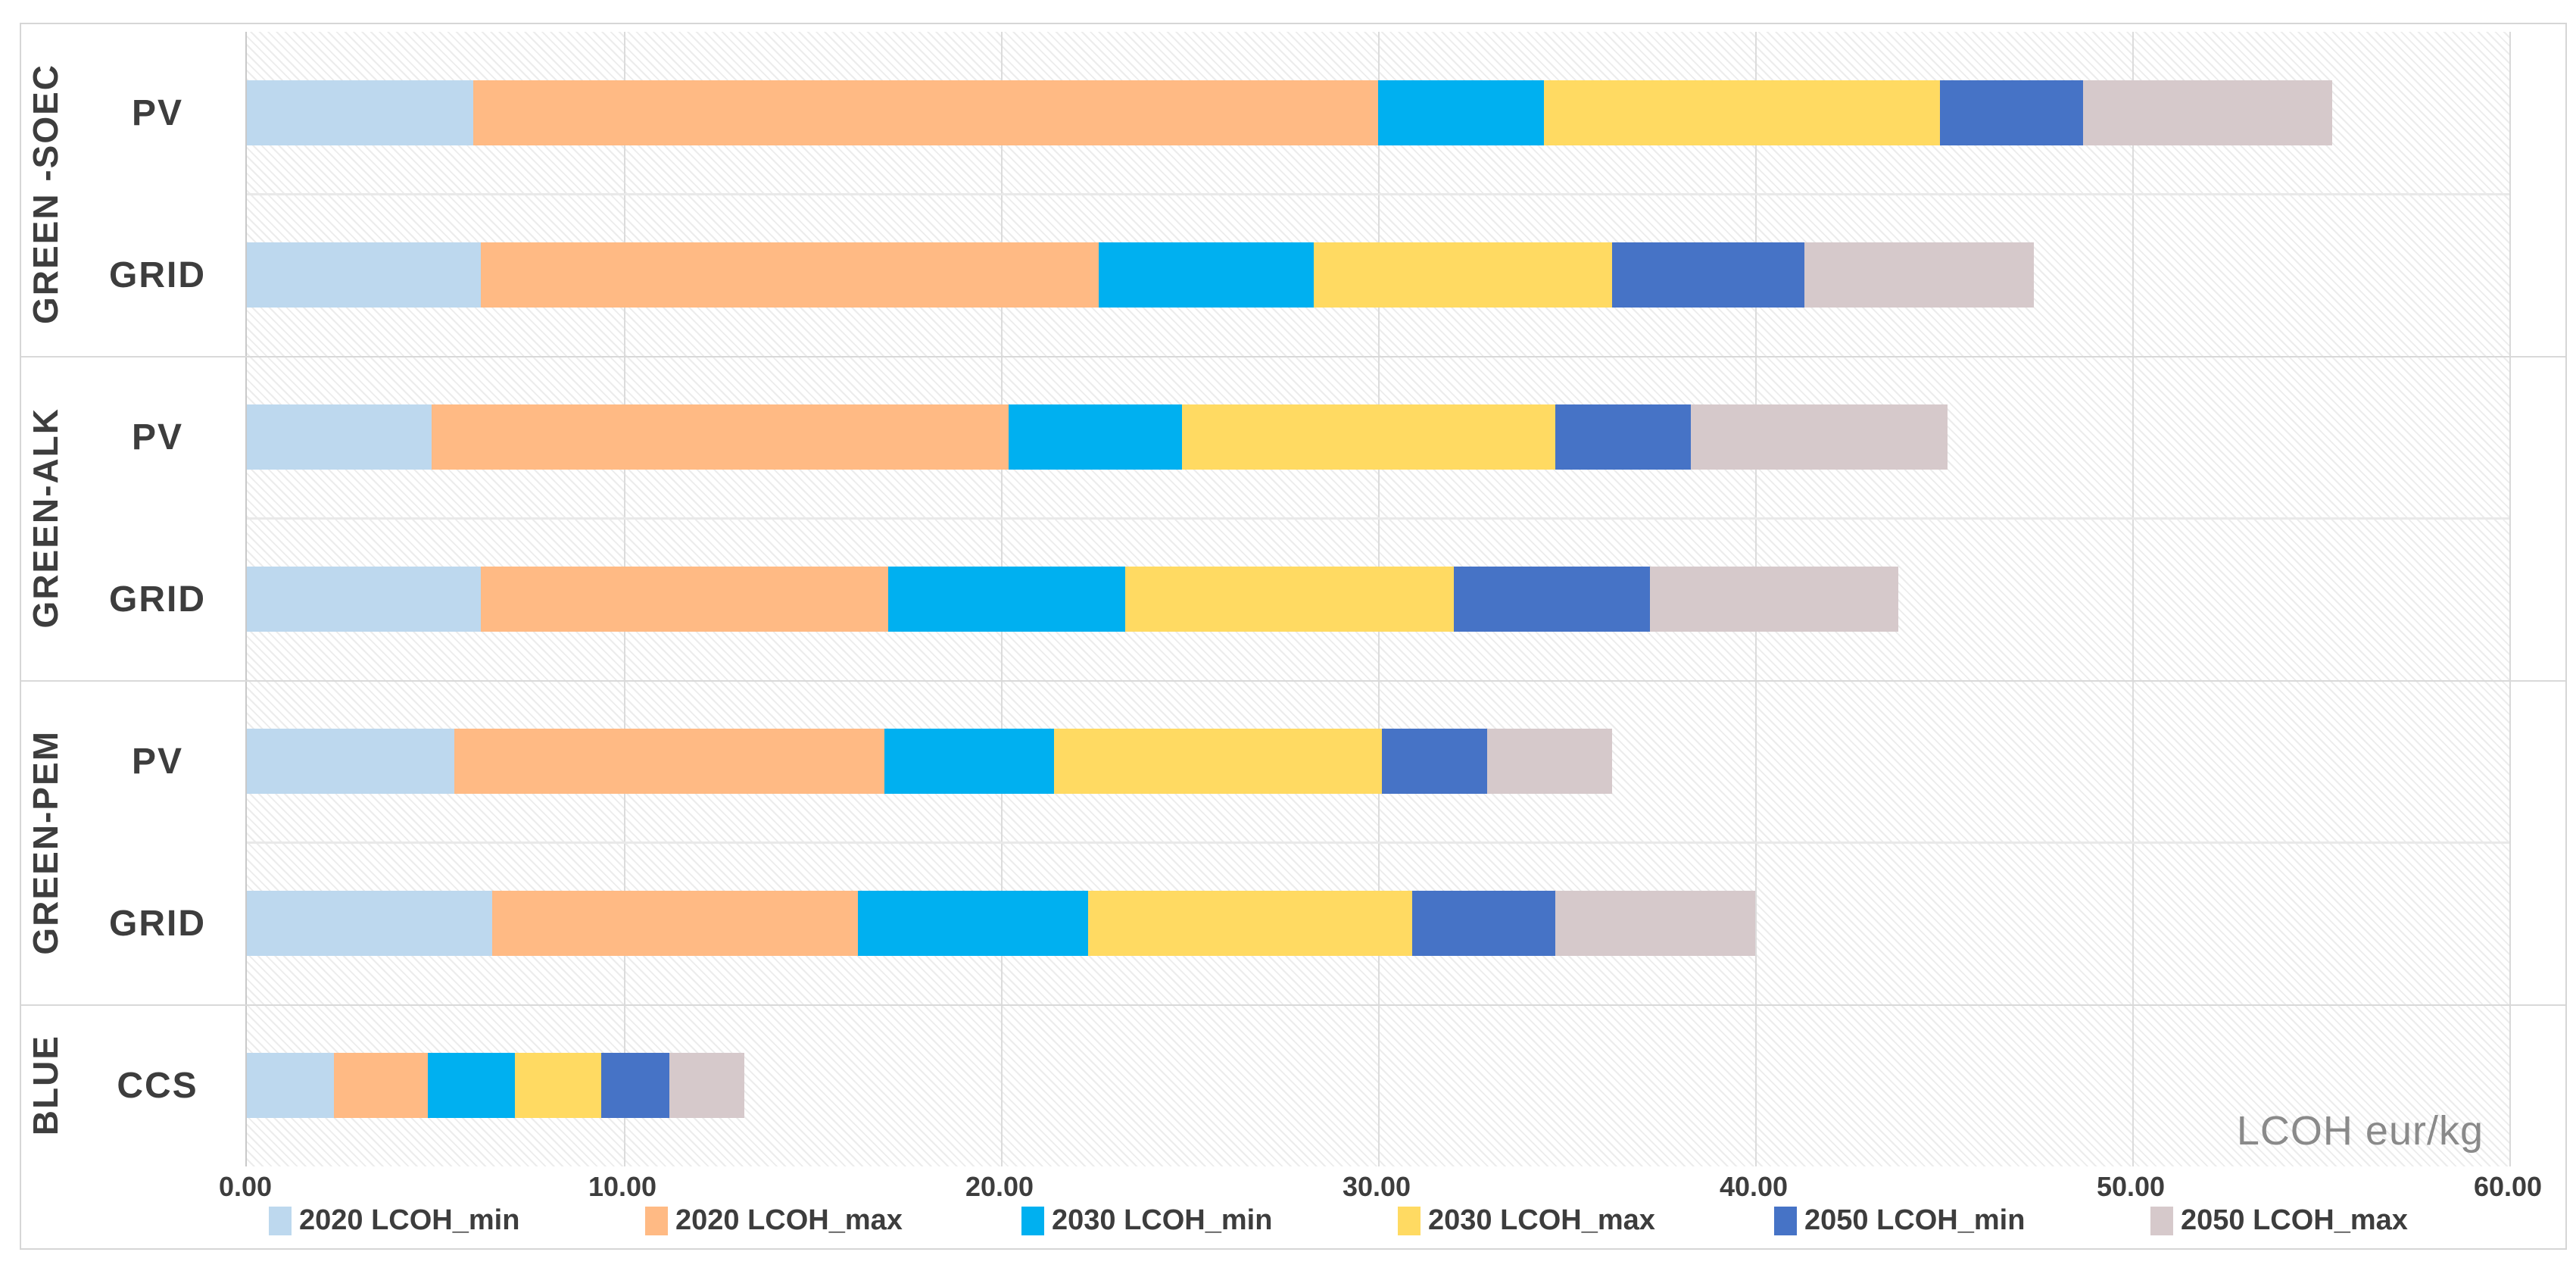 This screenshot has height=1274, width=2576. What do you see at coordinates (409, 1220) in the screenshot?
I see `legend-label: 2020 LCOH_min` at bounding box center [409, 1220].